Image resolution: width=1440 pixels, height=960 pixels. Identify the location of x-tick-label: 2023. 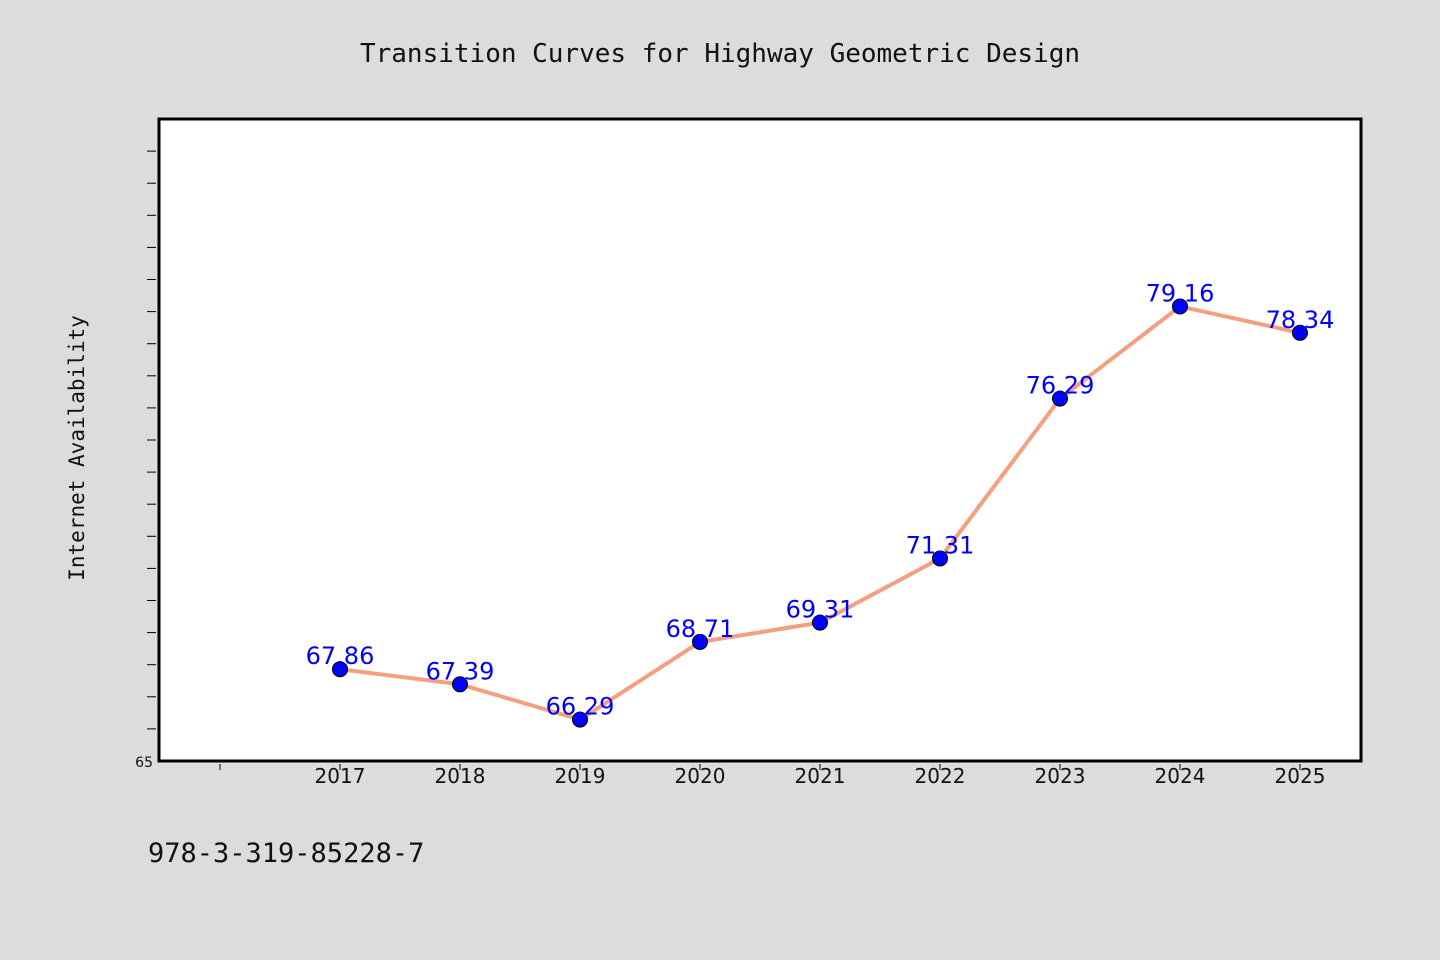
(1060, 776).